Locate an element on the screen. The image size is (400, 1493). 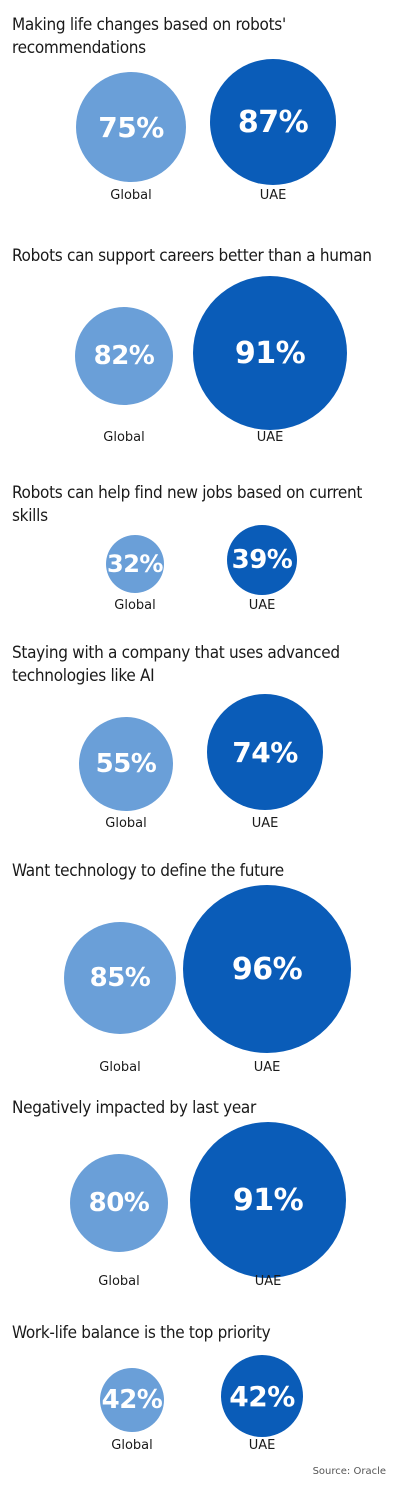
uae-bubble: 74% is located at coordinates (265, 752).